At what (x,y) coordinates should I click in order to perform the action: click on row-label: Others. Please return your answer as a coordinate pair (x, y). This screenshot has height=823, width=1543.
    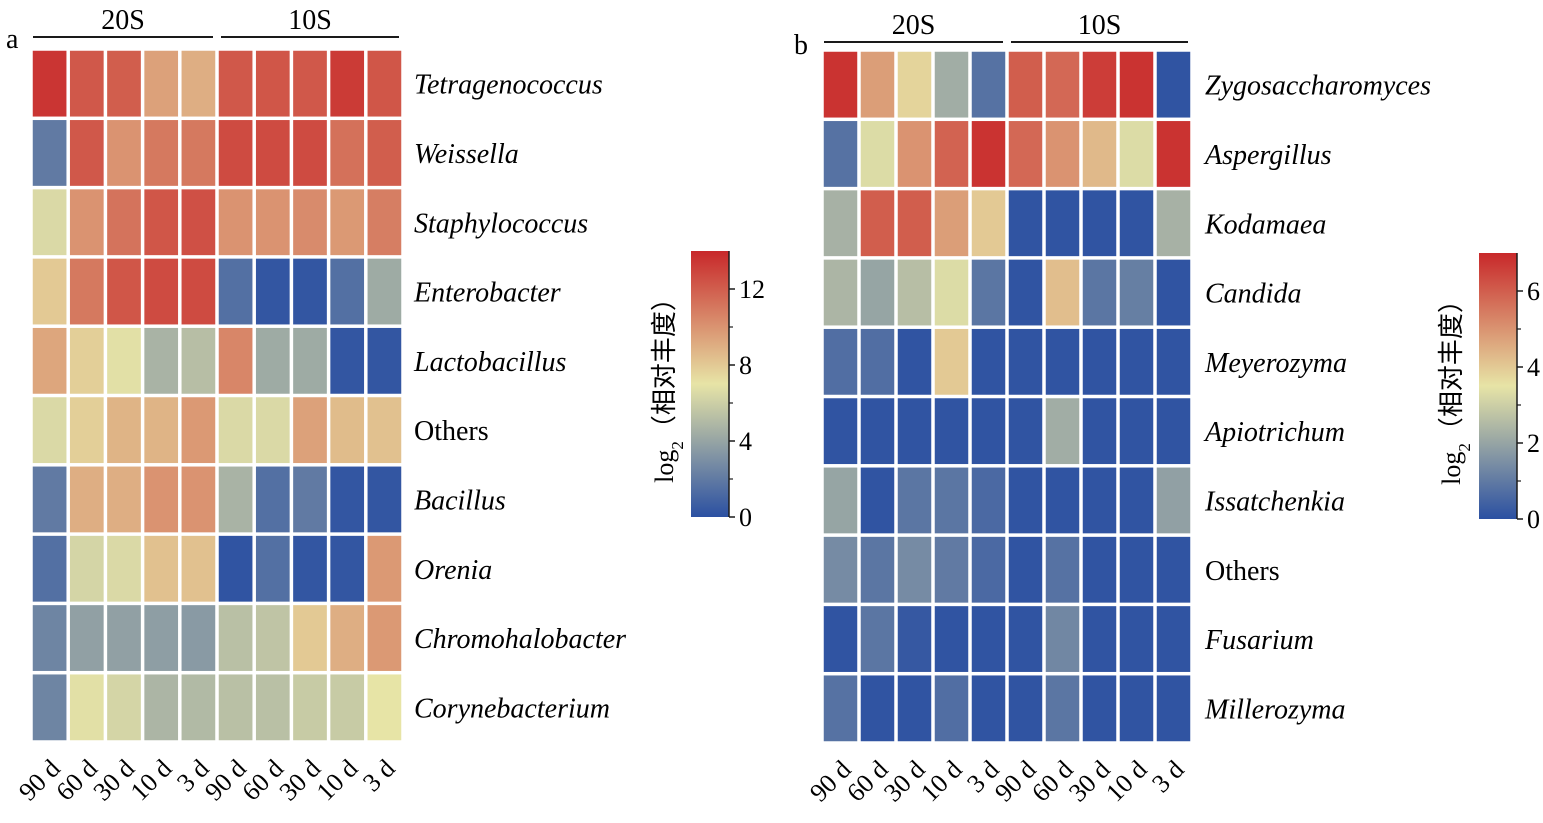
    Looking at the image, I should click on (451, 431).